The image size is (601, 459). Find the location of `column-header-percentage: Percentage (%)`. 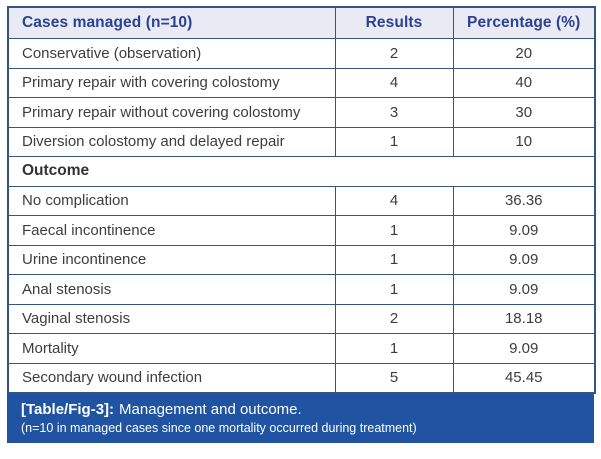

column-header-percentage: Percentage (%) is located at coordinates (524, 22).